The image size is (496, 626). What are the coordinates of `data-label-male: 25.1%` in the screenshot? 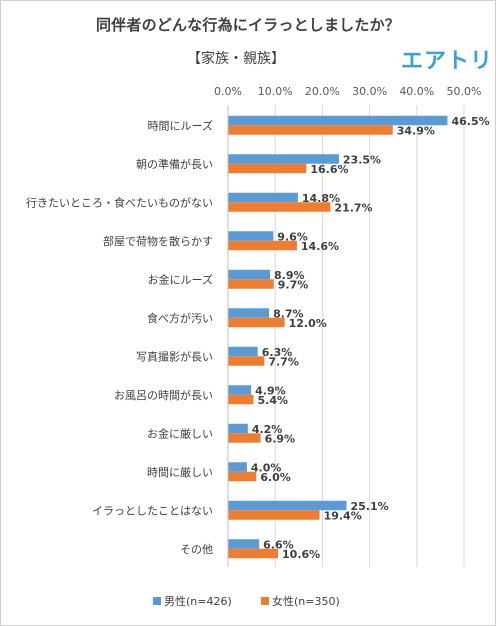 It's located at (369, 506).